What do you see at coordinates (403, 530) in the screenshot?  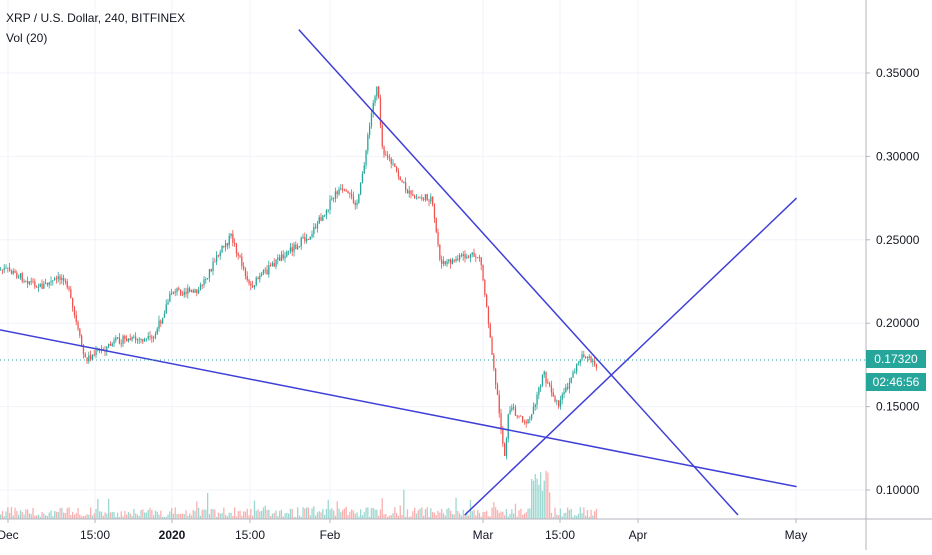 I see `time-axis: Dec 15:00 2020 15:00 Feb Mar 15:00 Apr May` at bounding box center [403, 530].